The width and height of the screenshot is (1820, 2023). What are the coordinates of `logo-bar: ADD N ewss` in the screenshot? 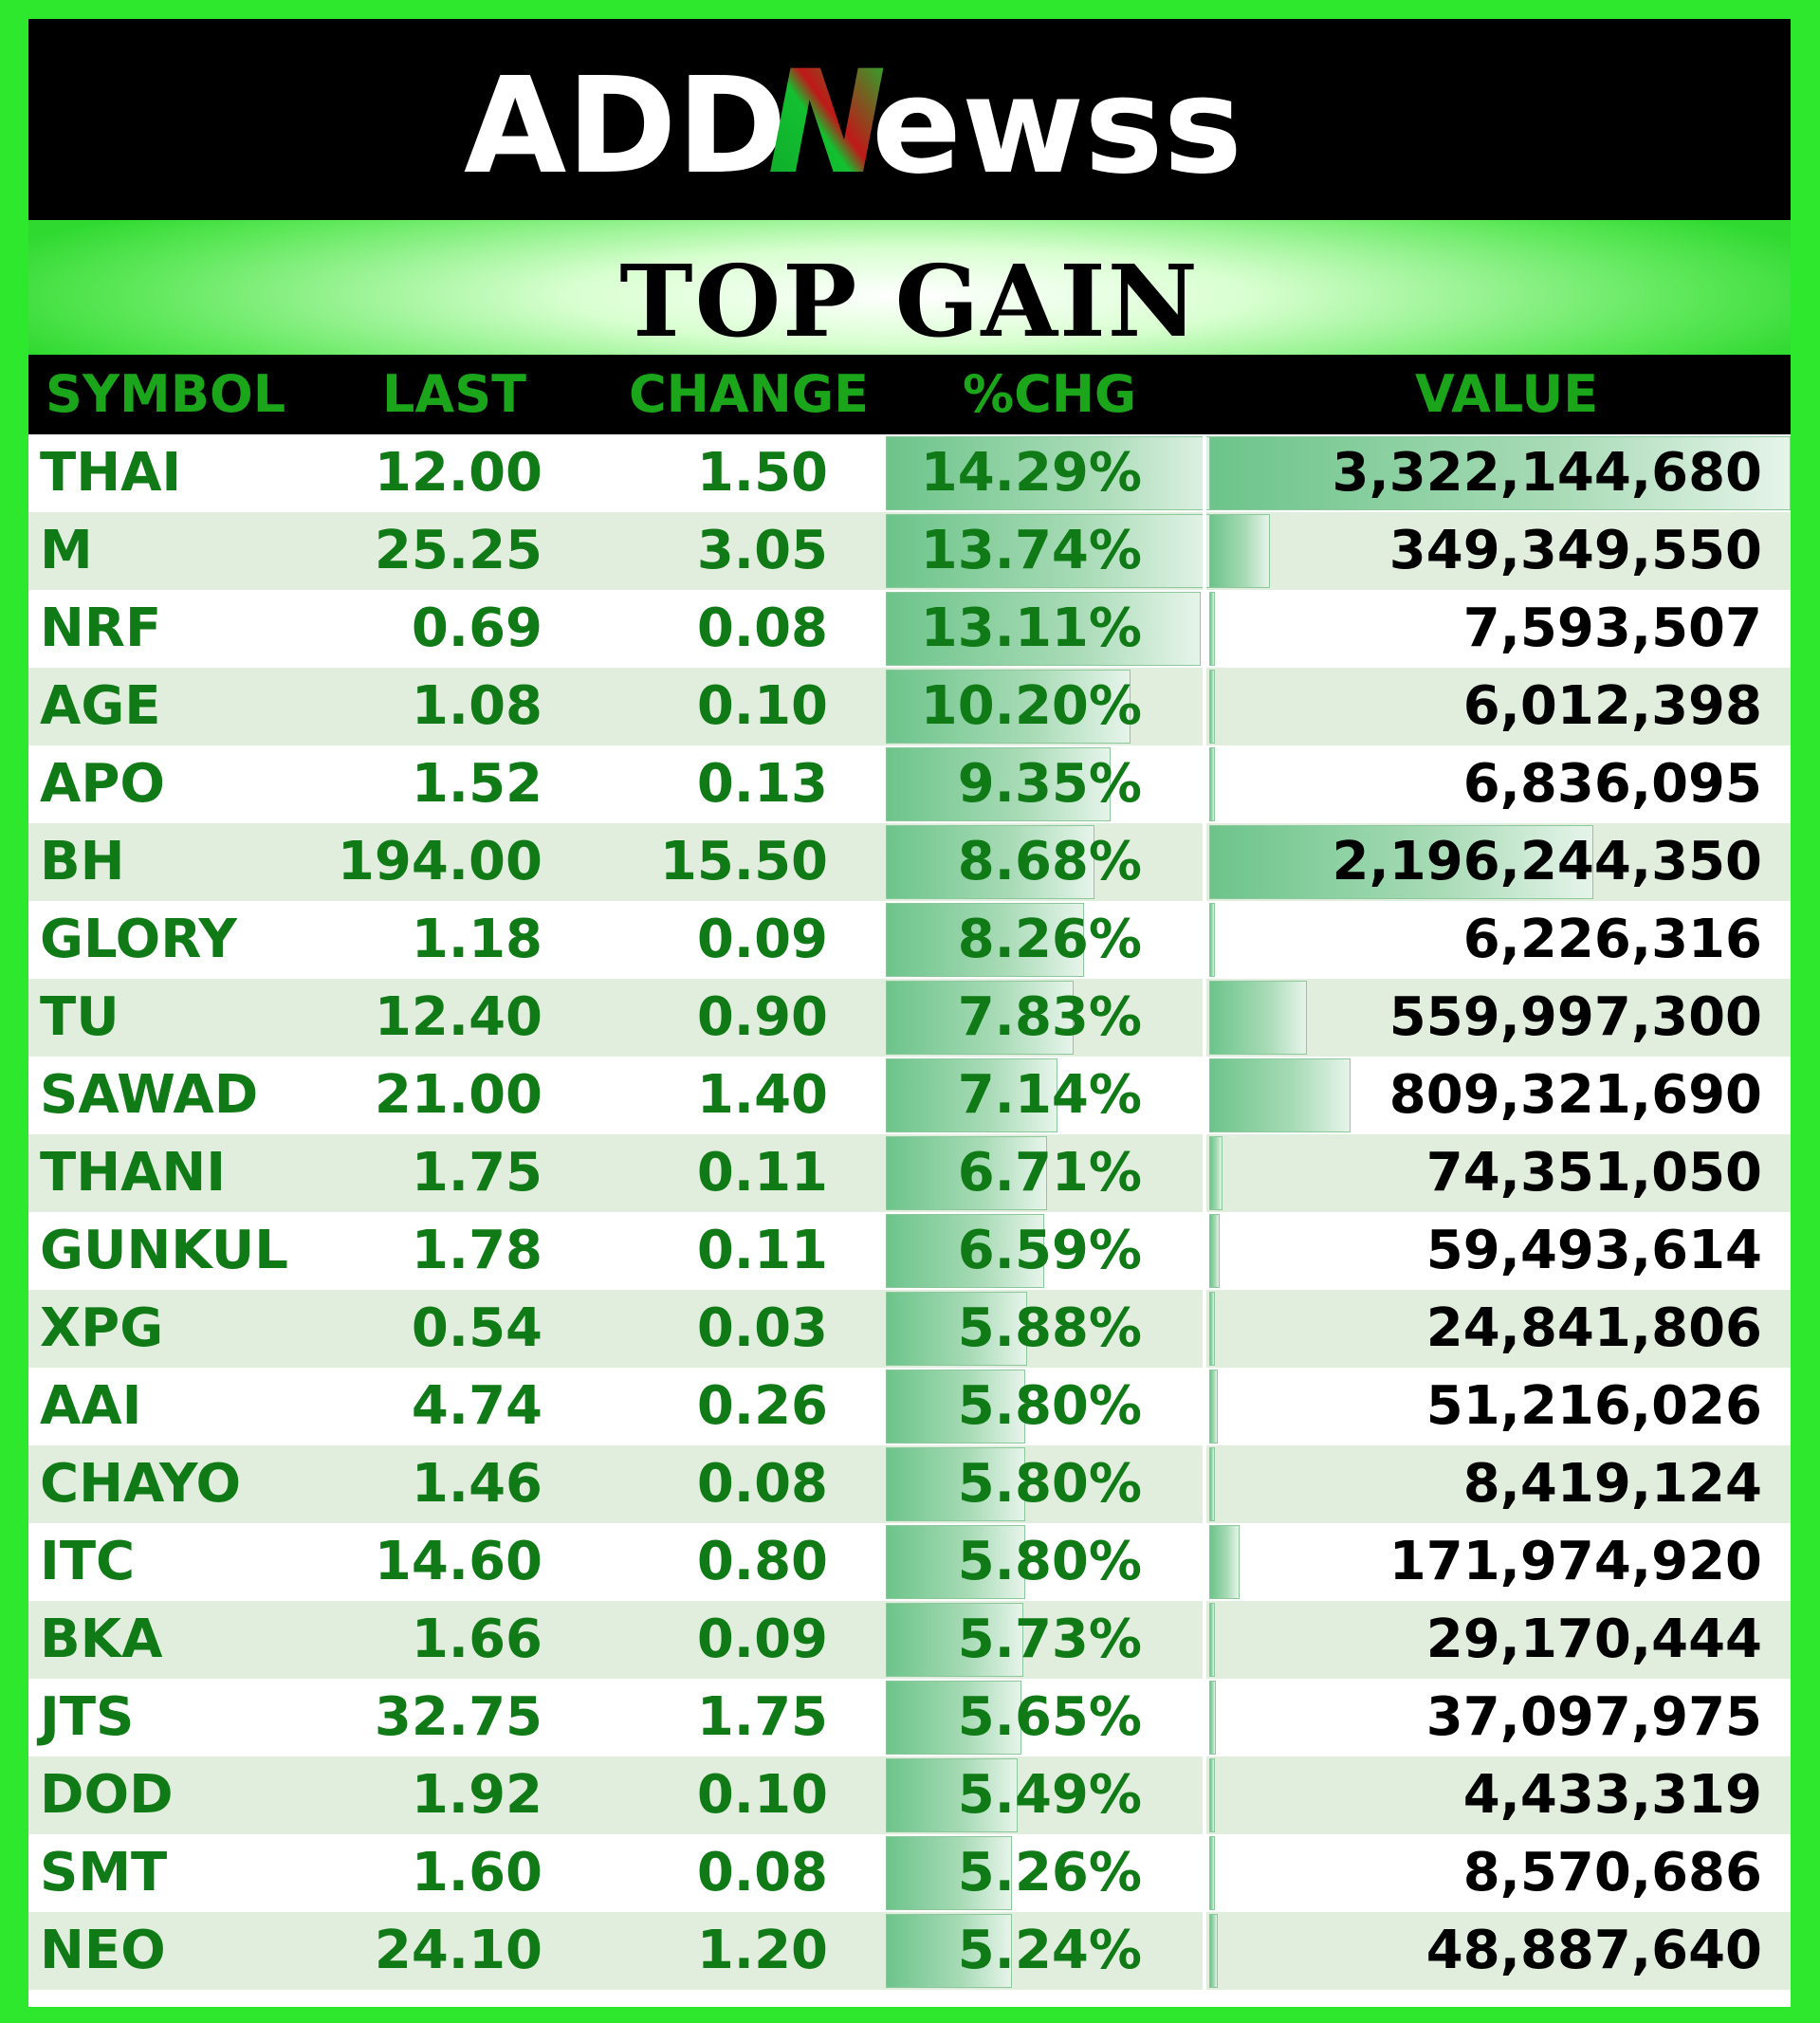 It's located at (910, 119).